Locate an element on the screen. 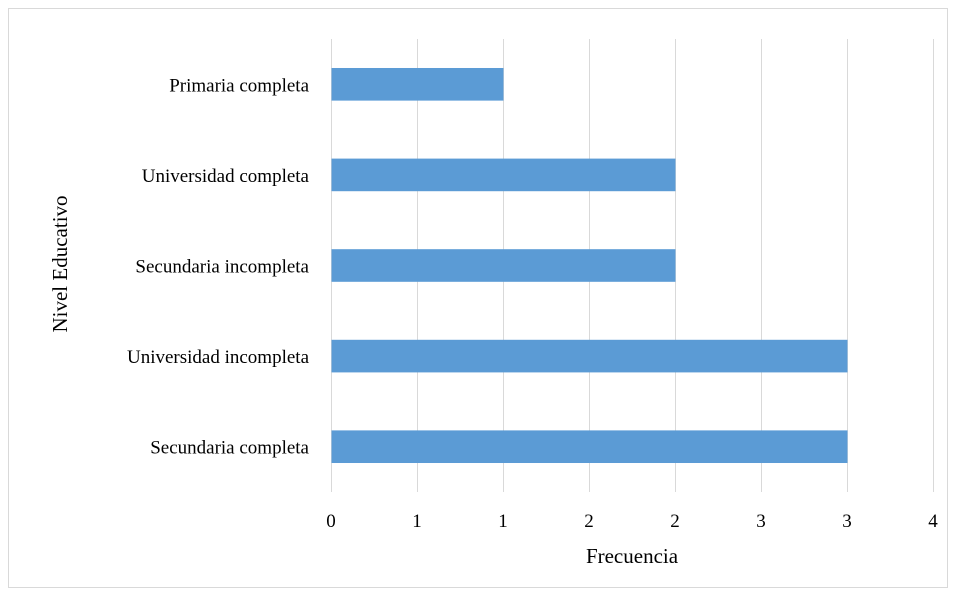 The image size is (958, 596). x-tick-label: 4 is located at coordinates (933, 521).